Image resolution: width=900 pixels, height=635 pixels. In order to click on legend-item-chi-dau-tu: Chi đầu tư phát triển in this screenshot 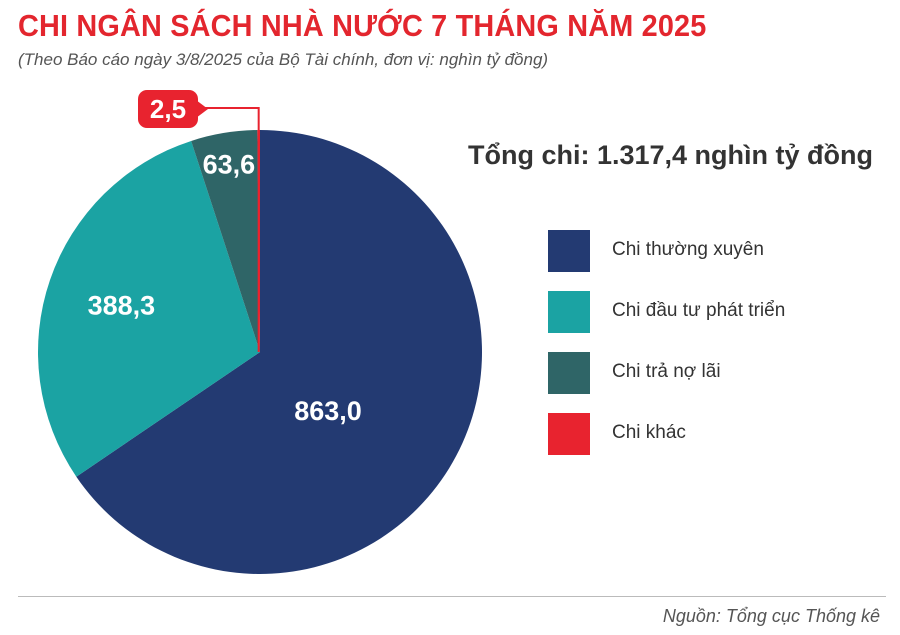, I will do `click(708, 312)`.